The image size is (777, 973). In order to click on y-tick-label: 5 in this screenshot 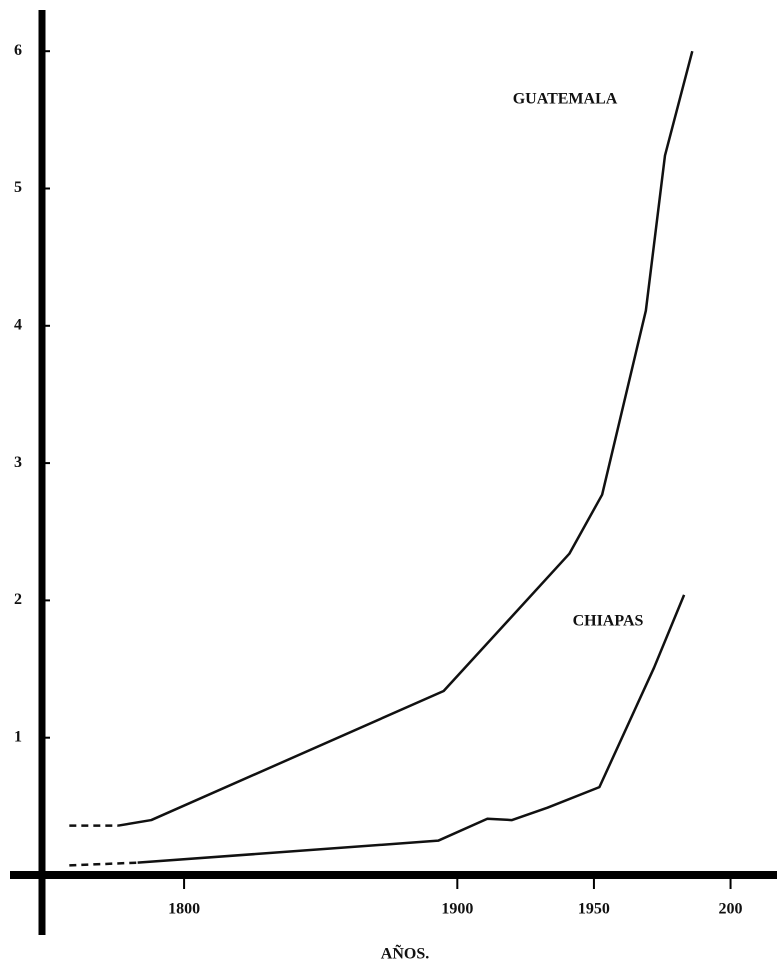, I will do `click(18, 187)`.